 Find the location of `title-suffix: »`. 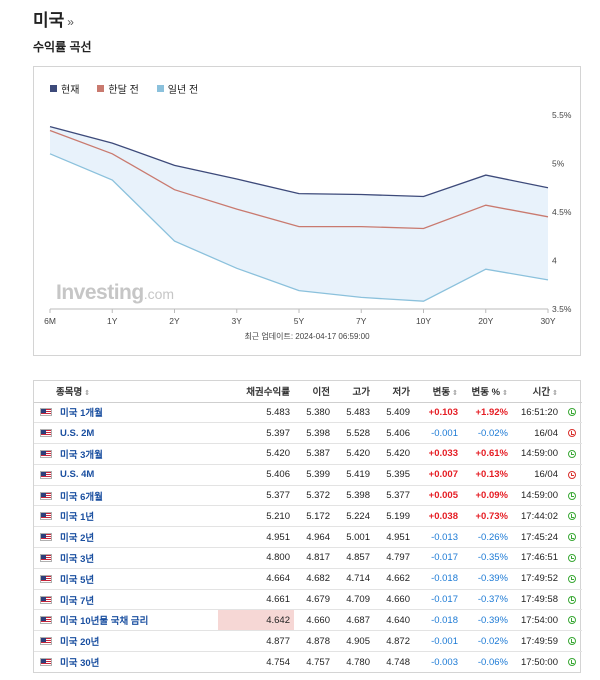

title-suffix: » is located at coordinates (70, 22).